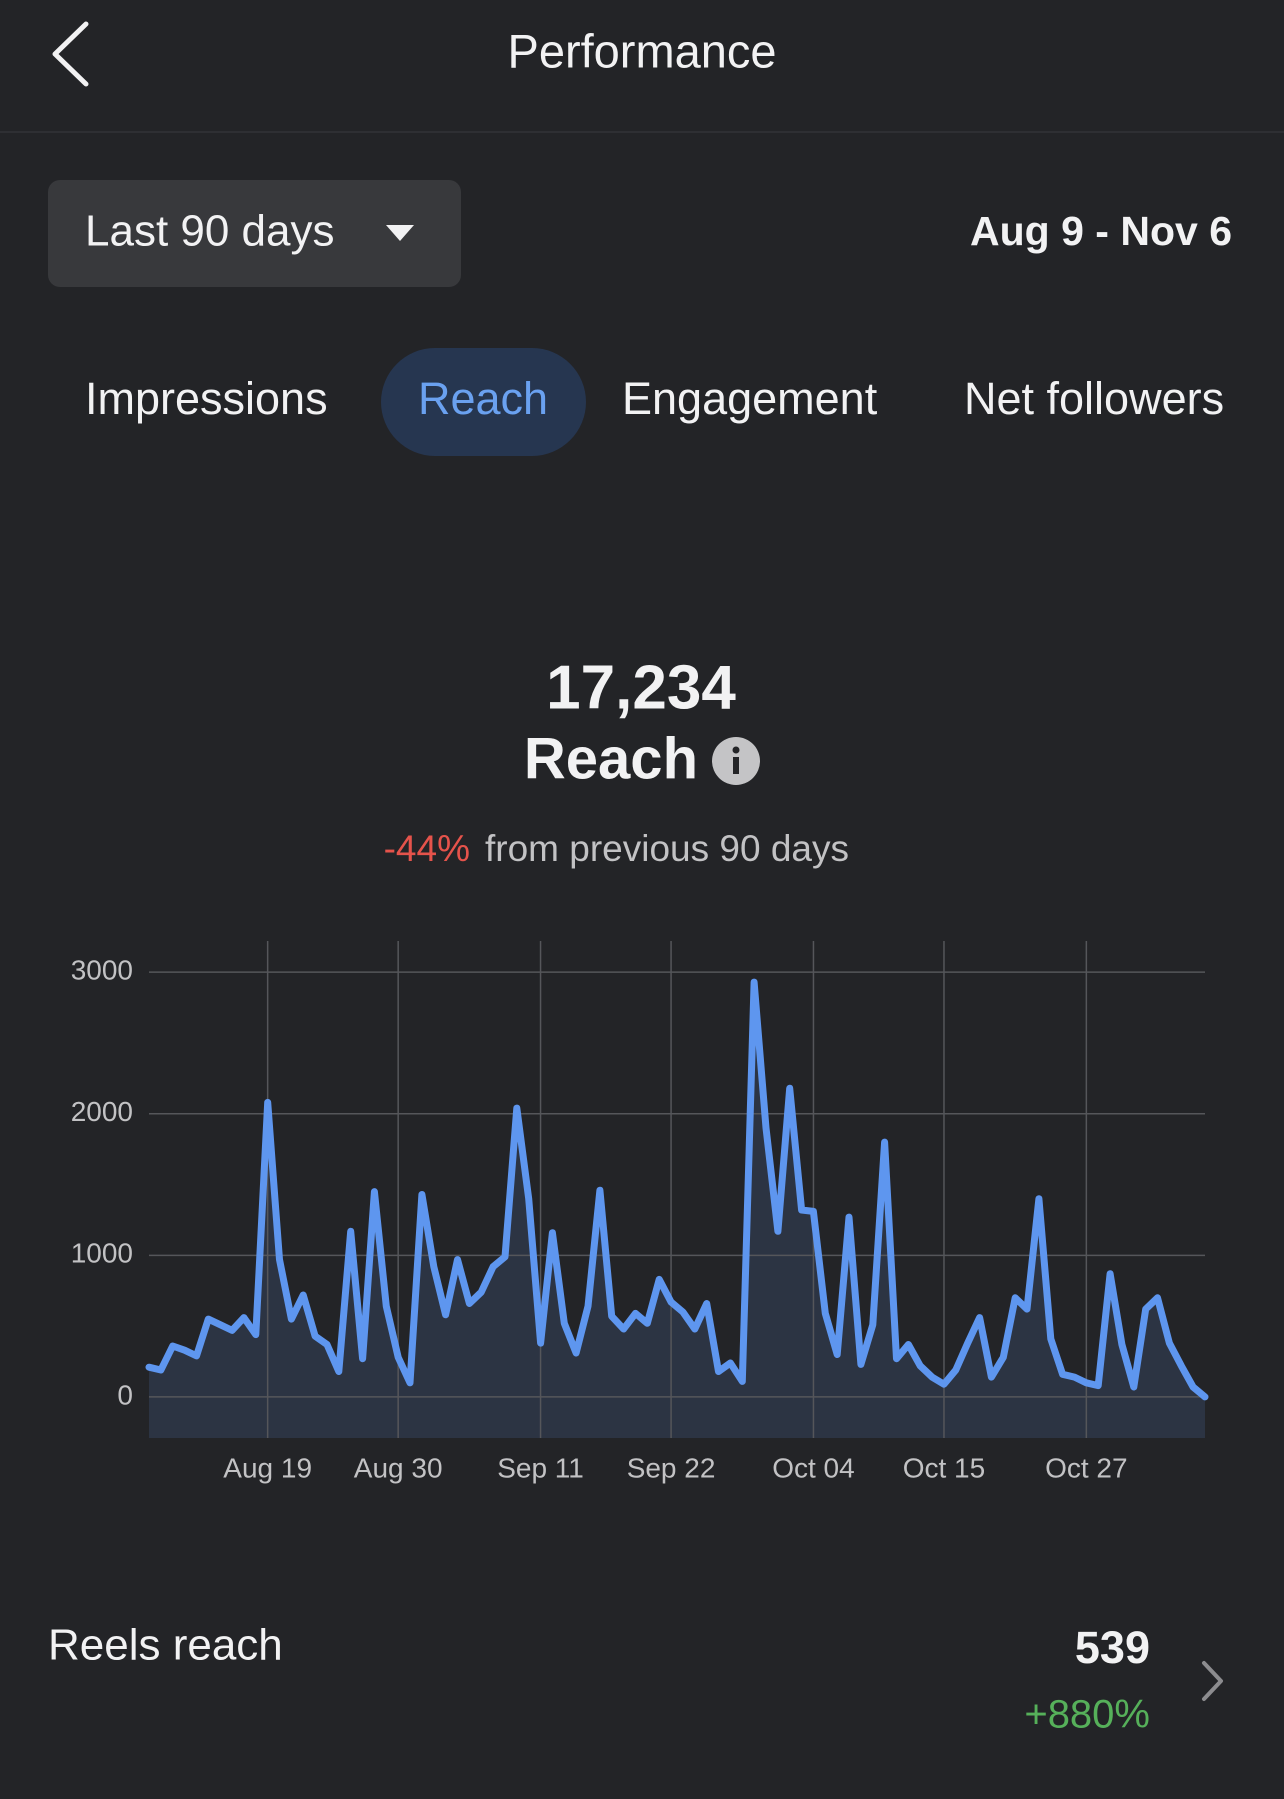 This screenshot has width=1284, height=1799. What do you see at coordinates (750, 398) in the screenshot?
I see `tab: Engagement` at bounding box center [750, 398].